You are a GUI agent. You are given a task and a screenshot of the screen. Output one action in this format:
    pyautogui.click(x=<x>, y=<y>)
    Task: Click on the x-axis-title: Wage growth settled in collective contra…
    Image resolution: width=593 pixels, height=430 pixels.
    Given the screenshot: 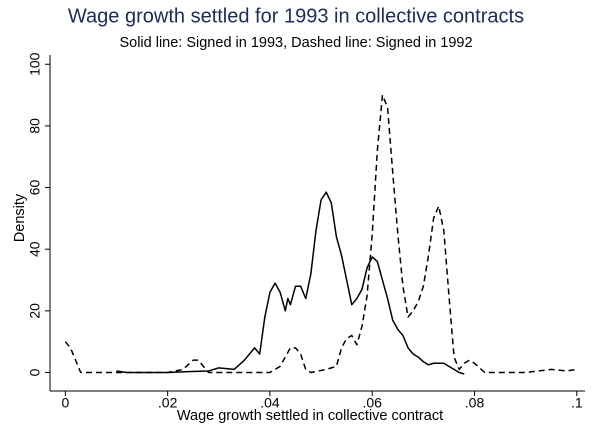 What is the action you would take?
    pyautogui.click(x=310, y=416)
    